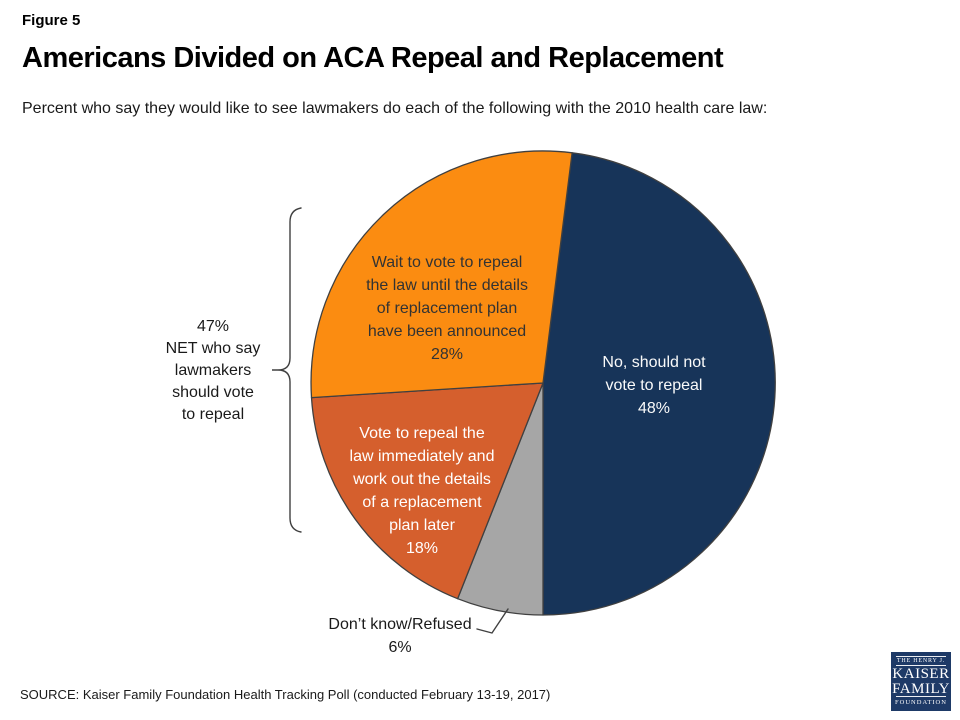 The width and height of the screenshot is (960, 720). I want to click on logo-rule-under-top, so click(921, 665).